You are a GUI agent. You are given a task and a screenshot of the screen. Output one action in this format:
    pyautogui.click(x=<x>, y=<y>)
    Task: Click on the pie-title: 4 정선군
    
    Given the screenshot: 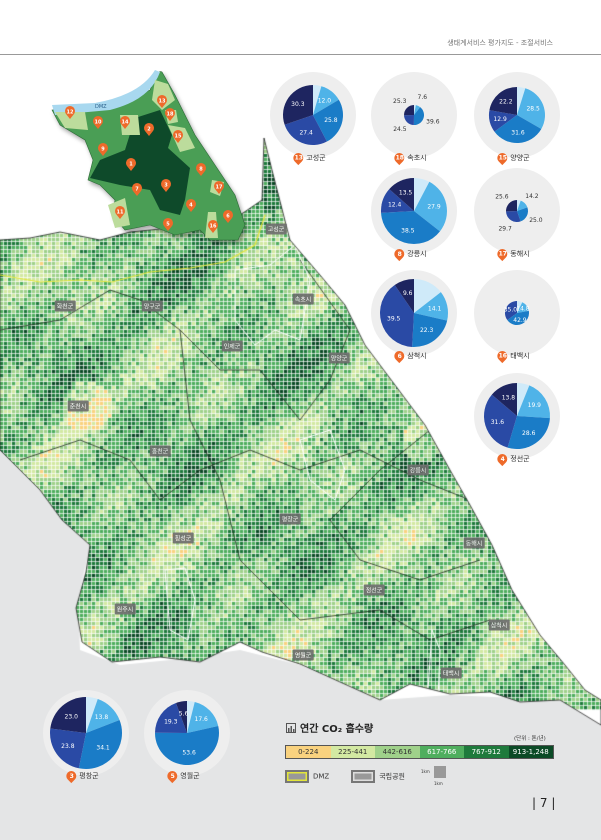 What is the action you would take?
    pyautogui.click(x=512, y=459)
    